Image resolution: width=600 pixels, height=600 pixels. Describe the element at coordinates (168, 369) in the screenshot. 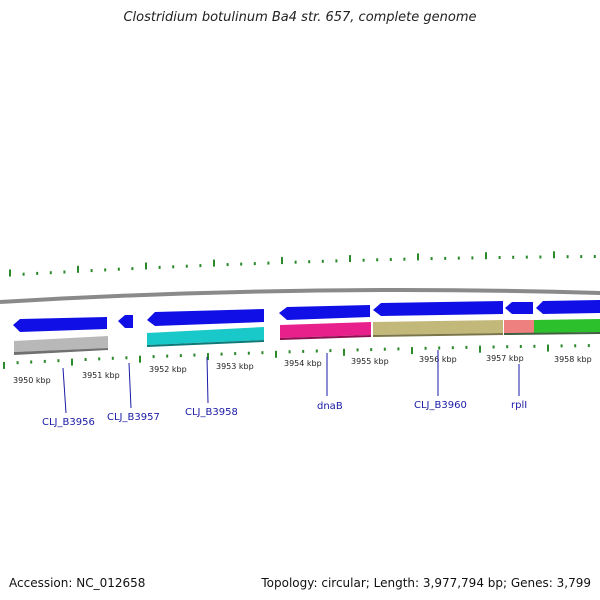

I see `kbp-label: 3952 kbp` at that location.